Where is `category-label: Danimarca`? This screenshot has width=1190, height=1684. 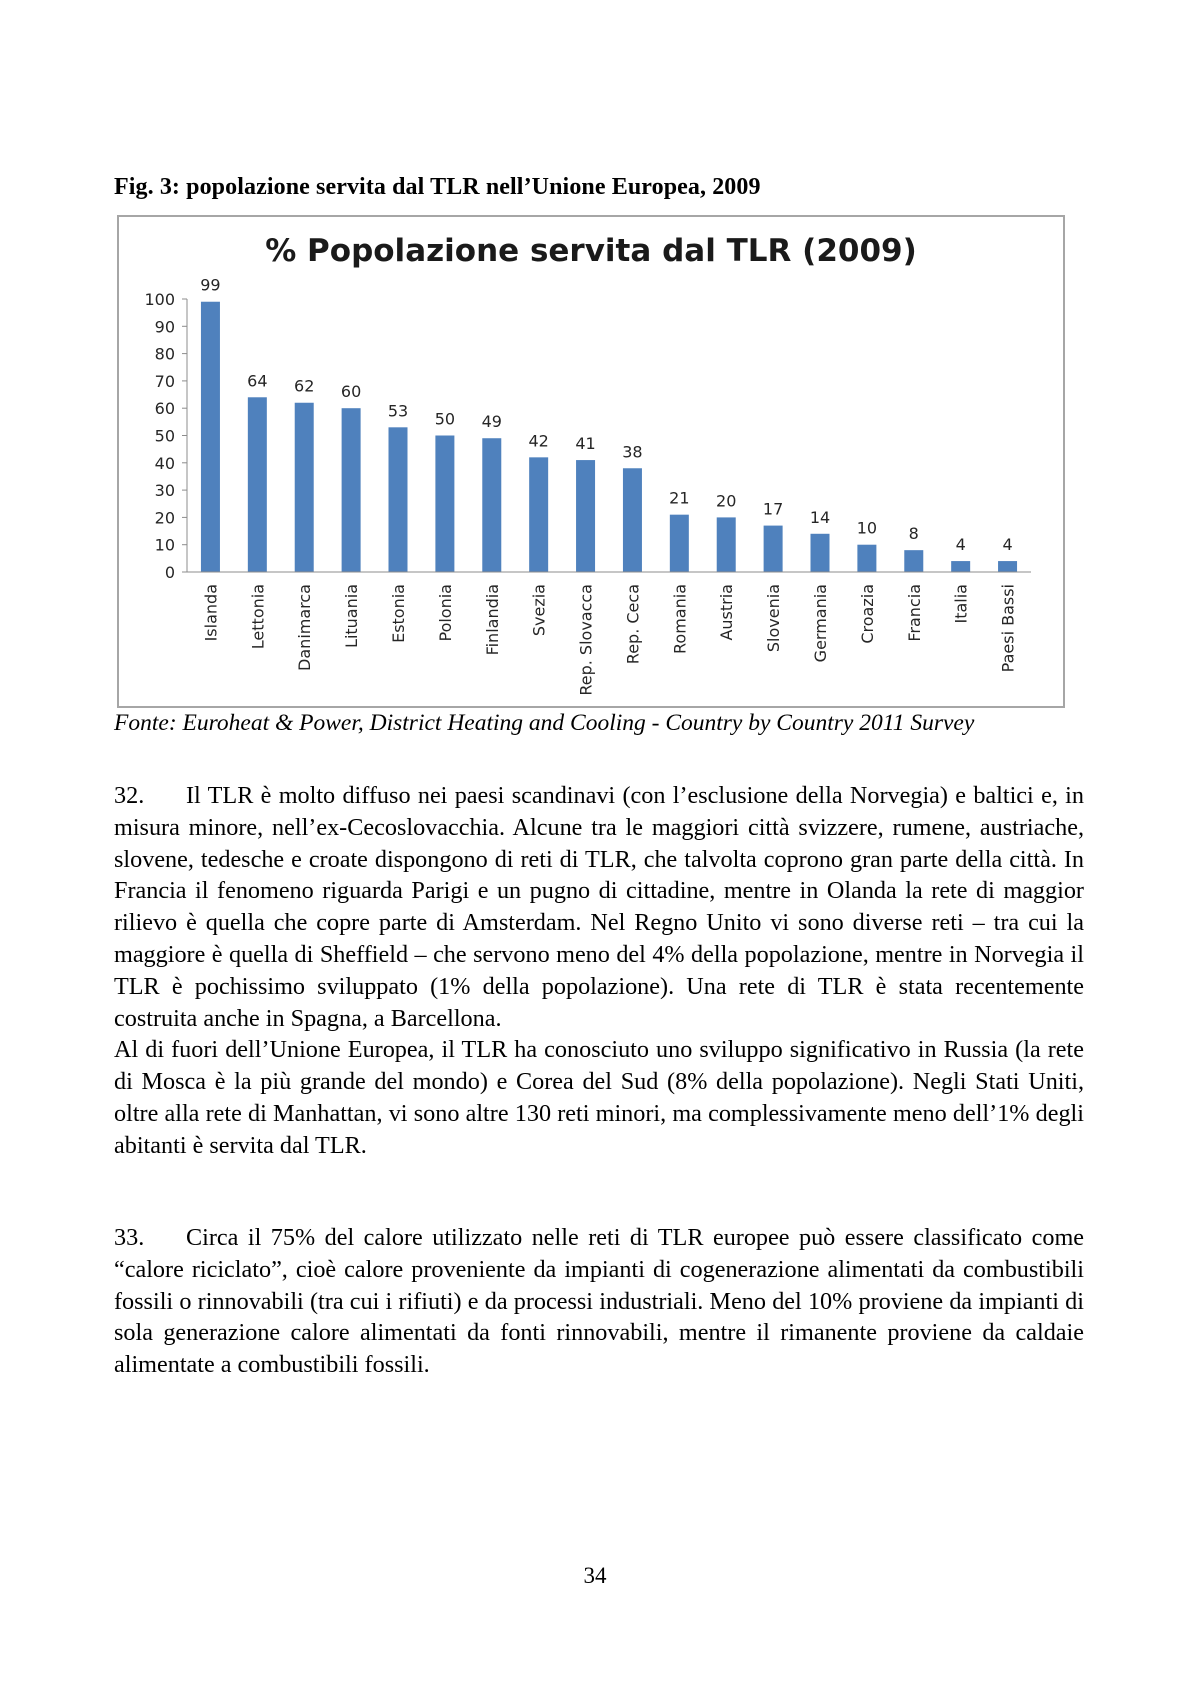
category-label: Danimarca is located at coordinates (304, 627).